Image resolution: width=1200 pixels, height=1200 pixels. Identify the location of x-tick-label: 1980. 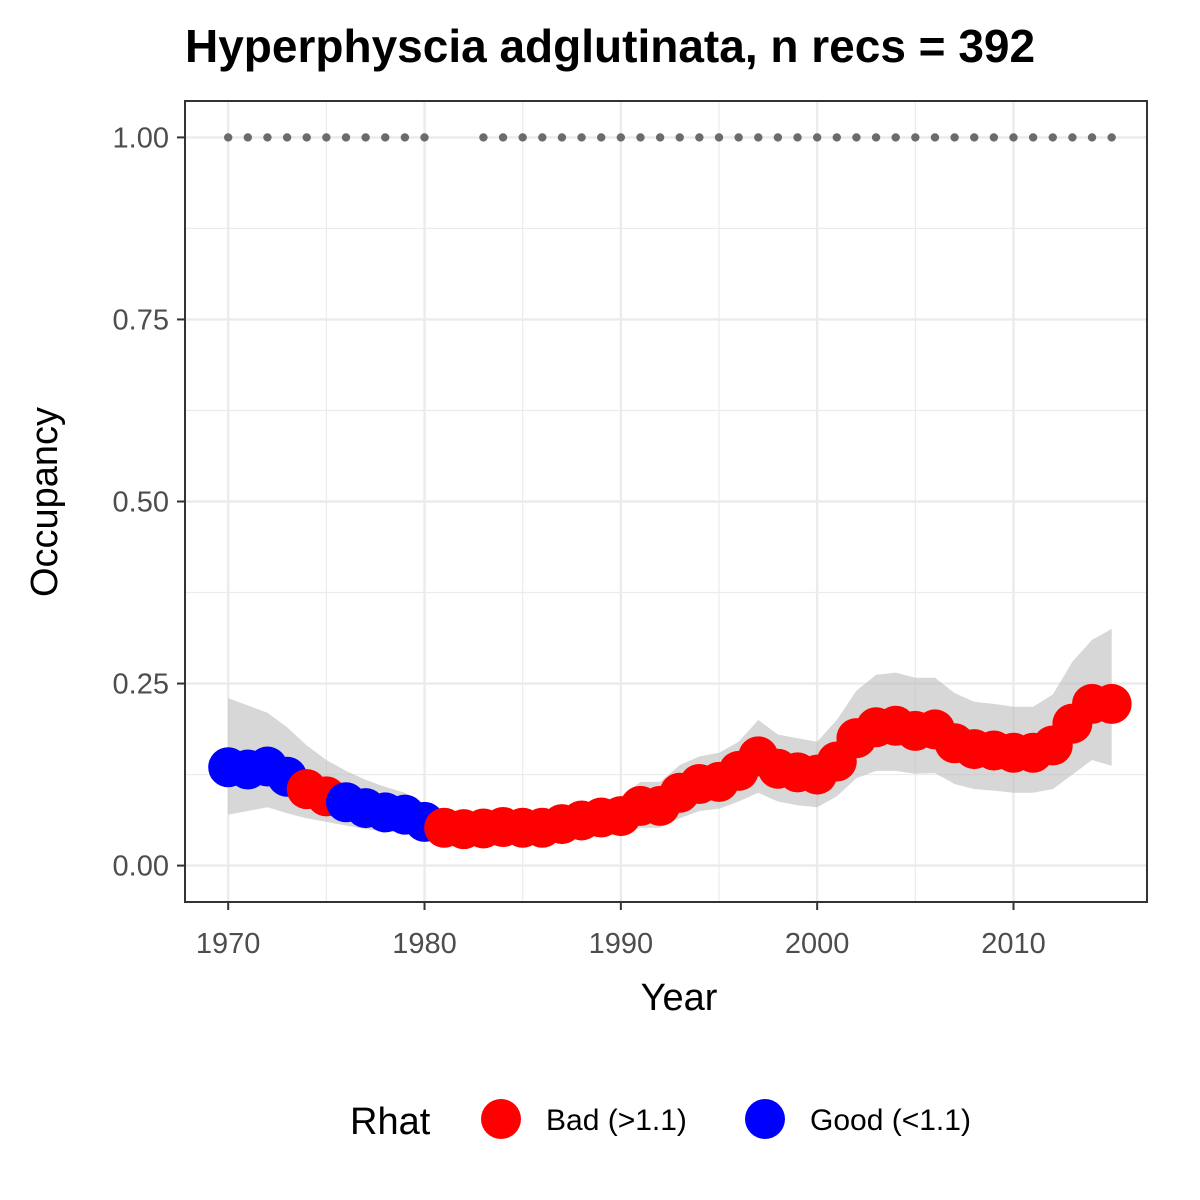
(424, 944).